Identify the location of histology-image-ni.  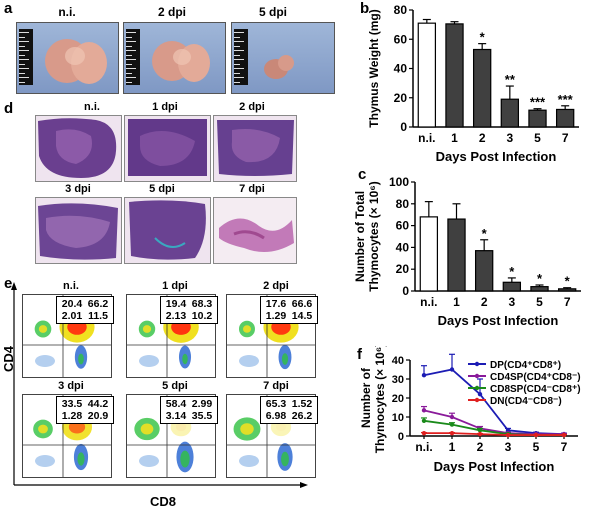
(78, 148).